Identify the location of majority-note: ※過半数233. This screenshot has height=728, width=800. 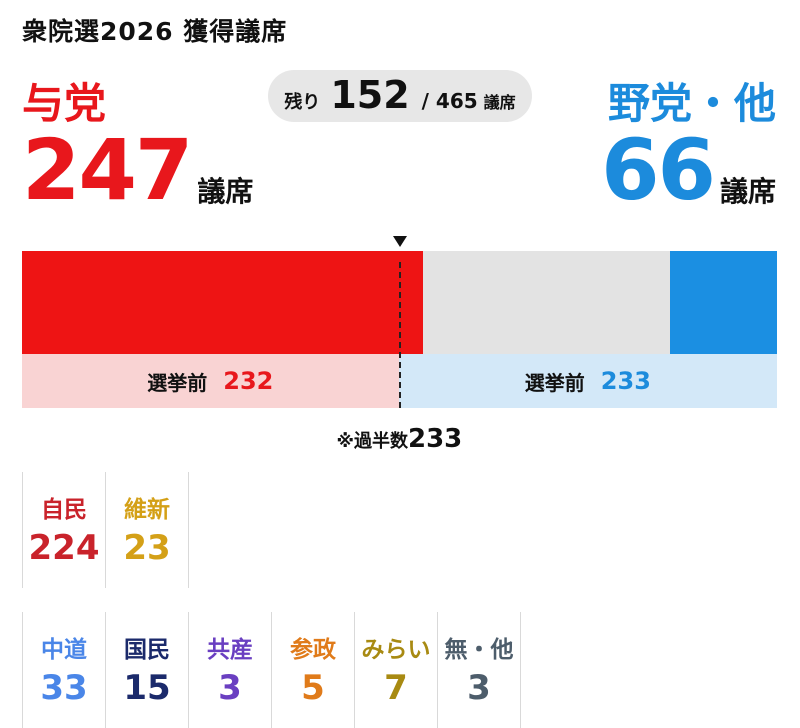
(400, 439).